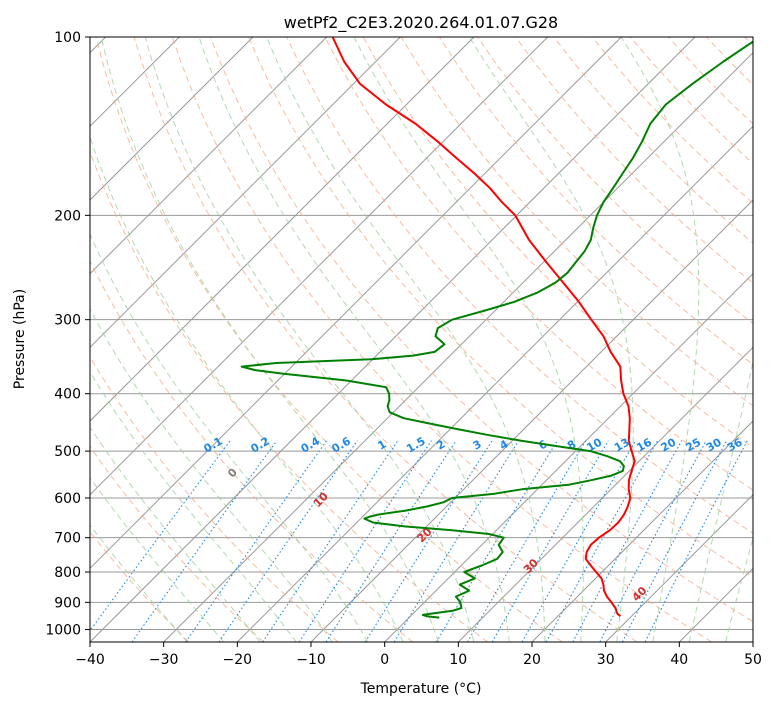 This screenshot has width=775, height=708. I want to click on y-tick-label: 900, so click(67, 603).